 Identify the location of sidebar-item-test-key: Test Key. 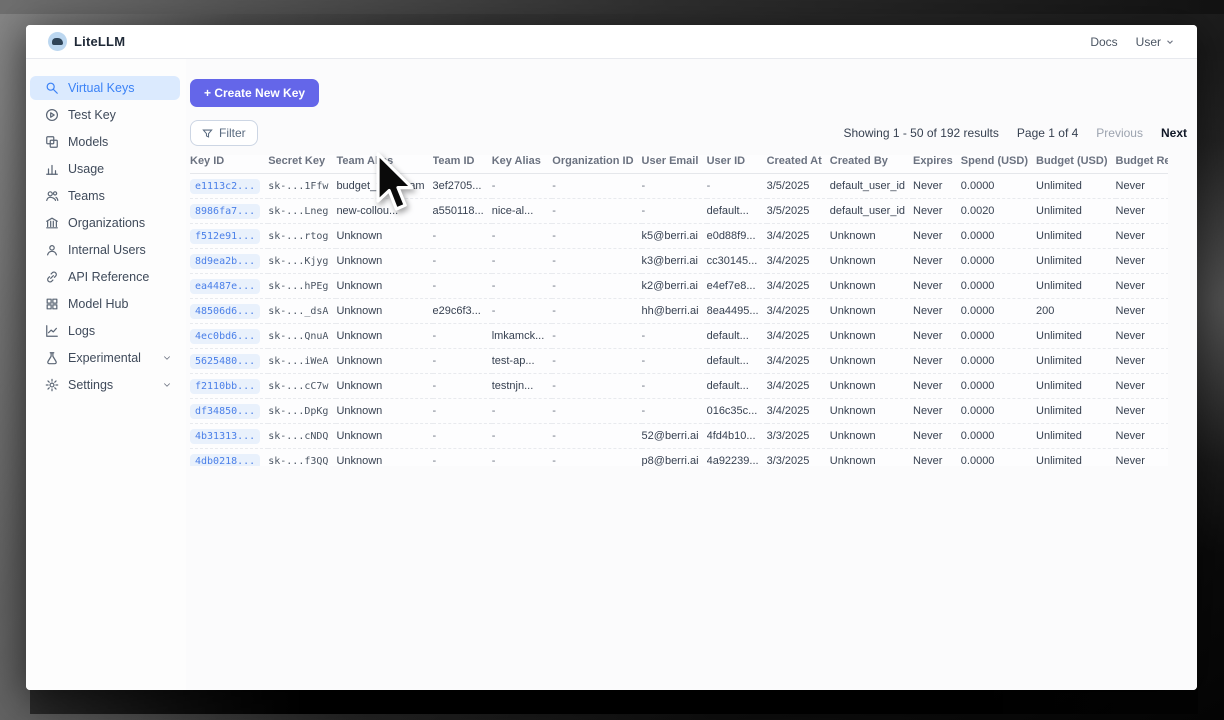
(105, 115).